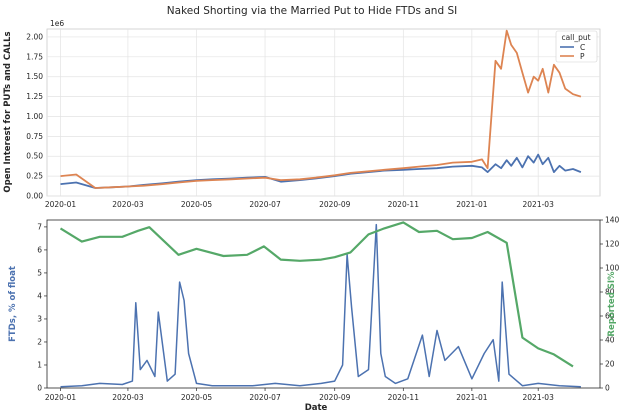 The width and height of the screenshot is (625, 416). I want to click on legend: call_put C P, so click(576, 46).